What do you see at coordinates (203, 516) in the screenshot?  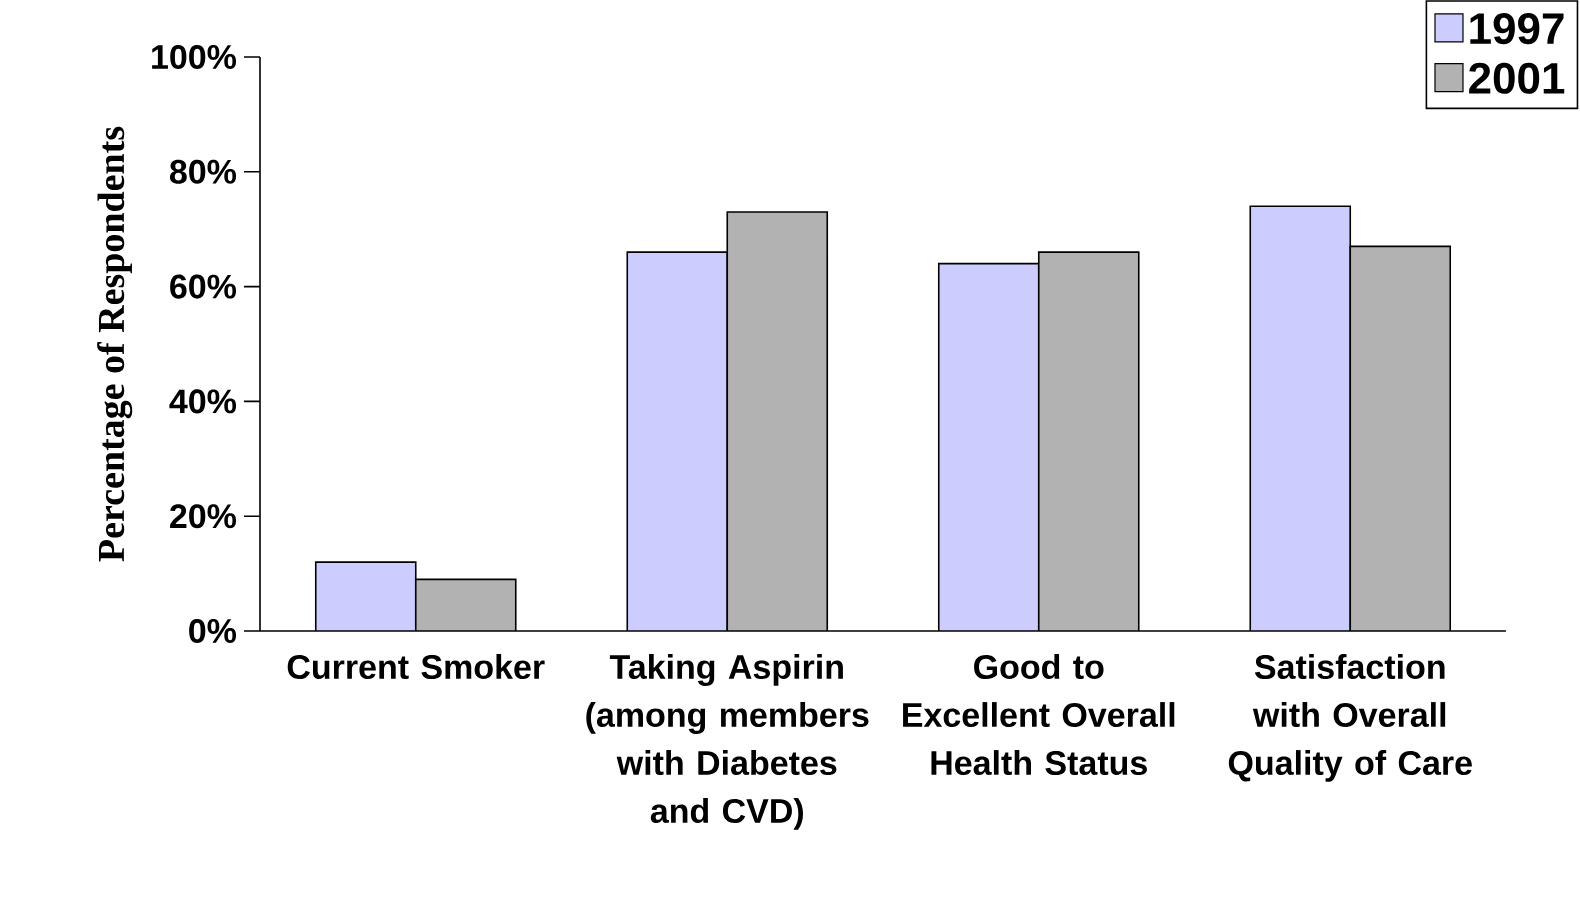 I see `y-tick-label: 20%` at bounding box center [203, 516].